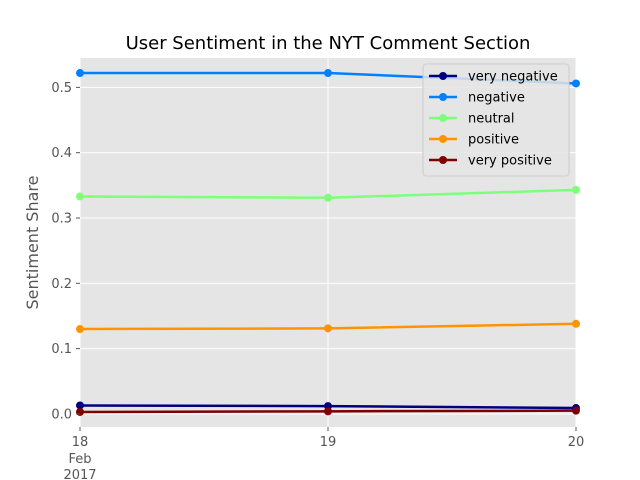  Describe the element at coordinates (328, 442) in the screenshot. I see `x-tick-label: 19` at that location.